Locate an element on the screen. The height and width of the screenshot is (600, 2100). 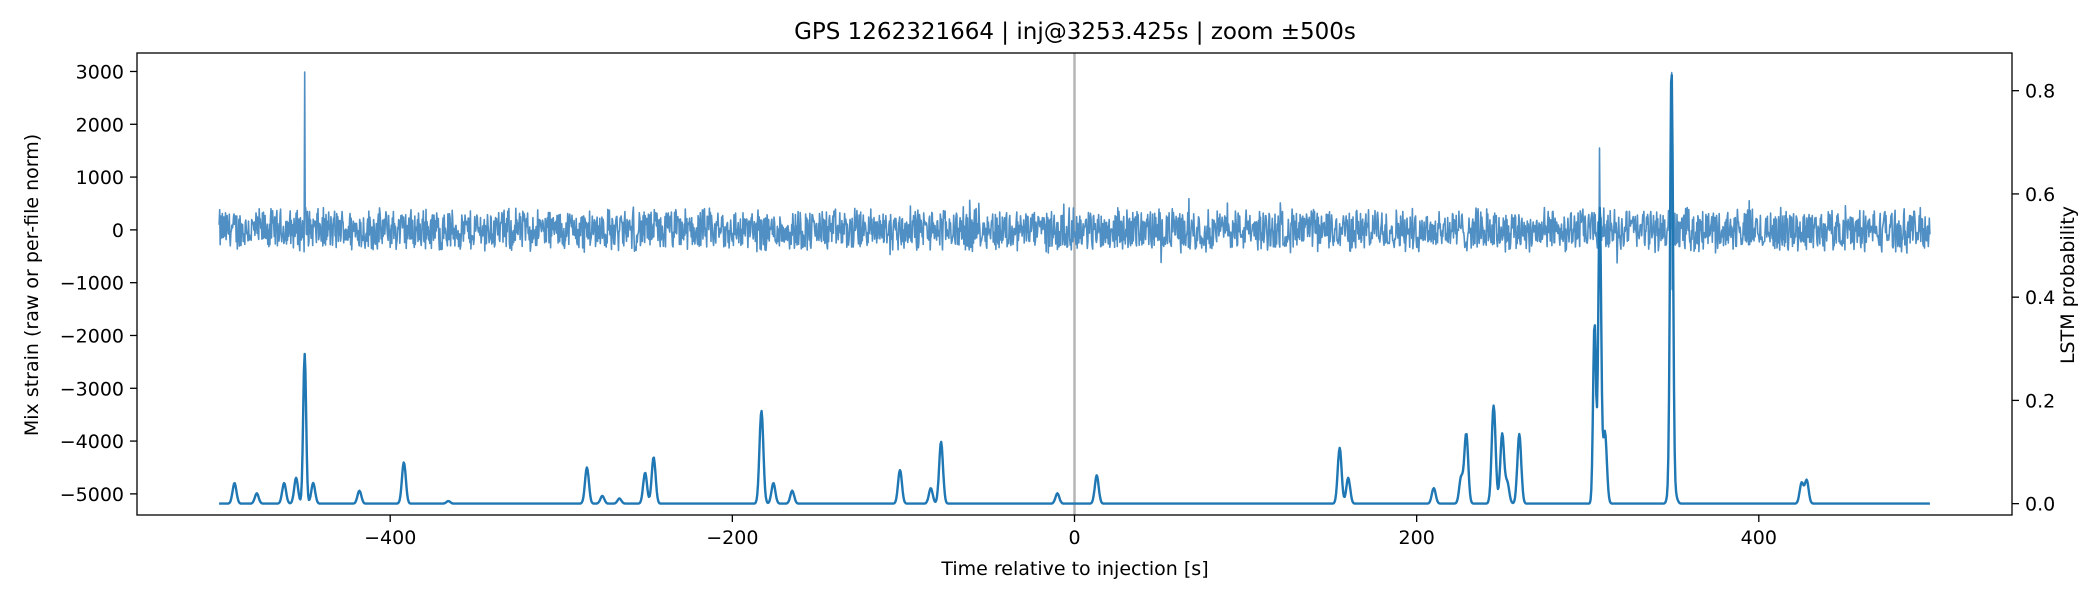
y-left-tick-label: −5000 is located at coordinates (92, 495).